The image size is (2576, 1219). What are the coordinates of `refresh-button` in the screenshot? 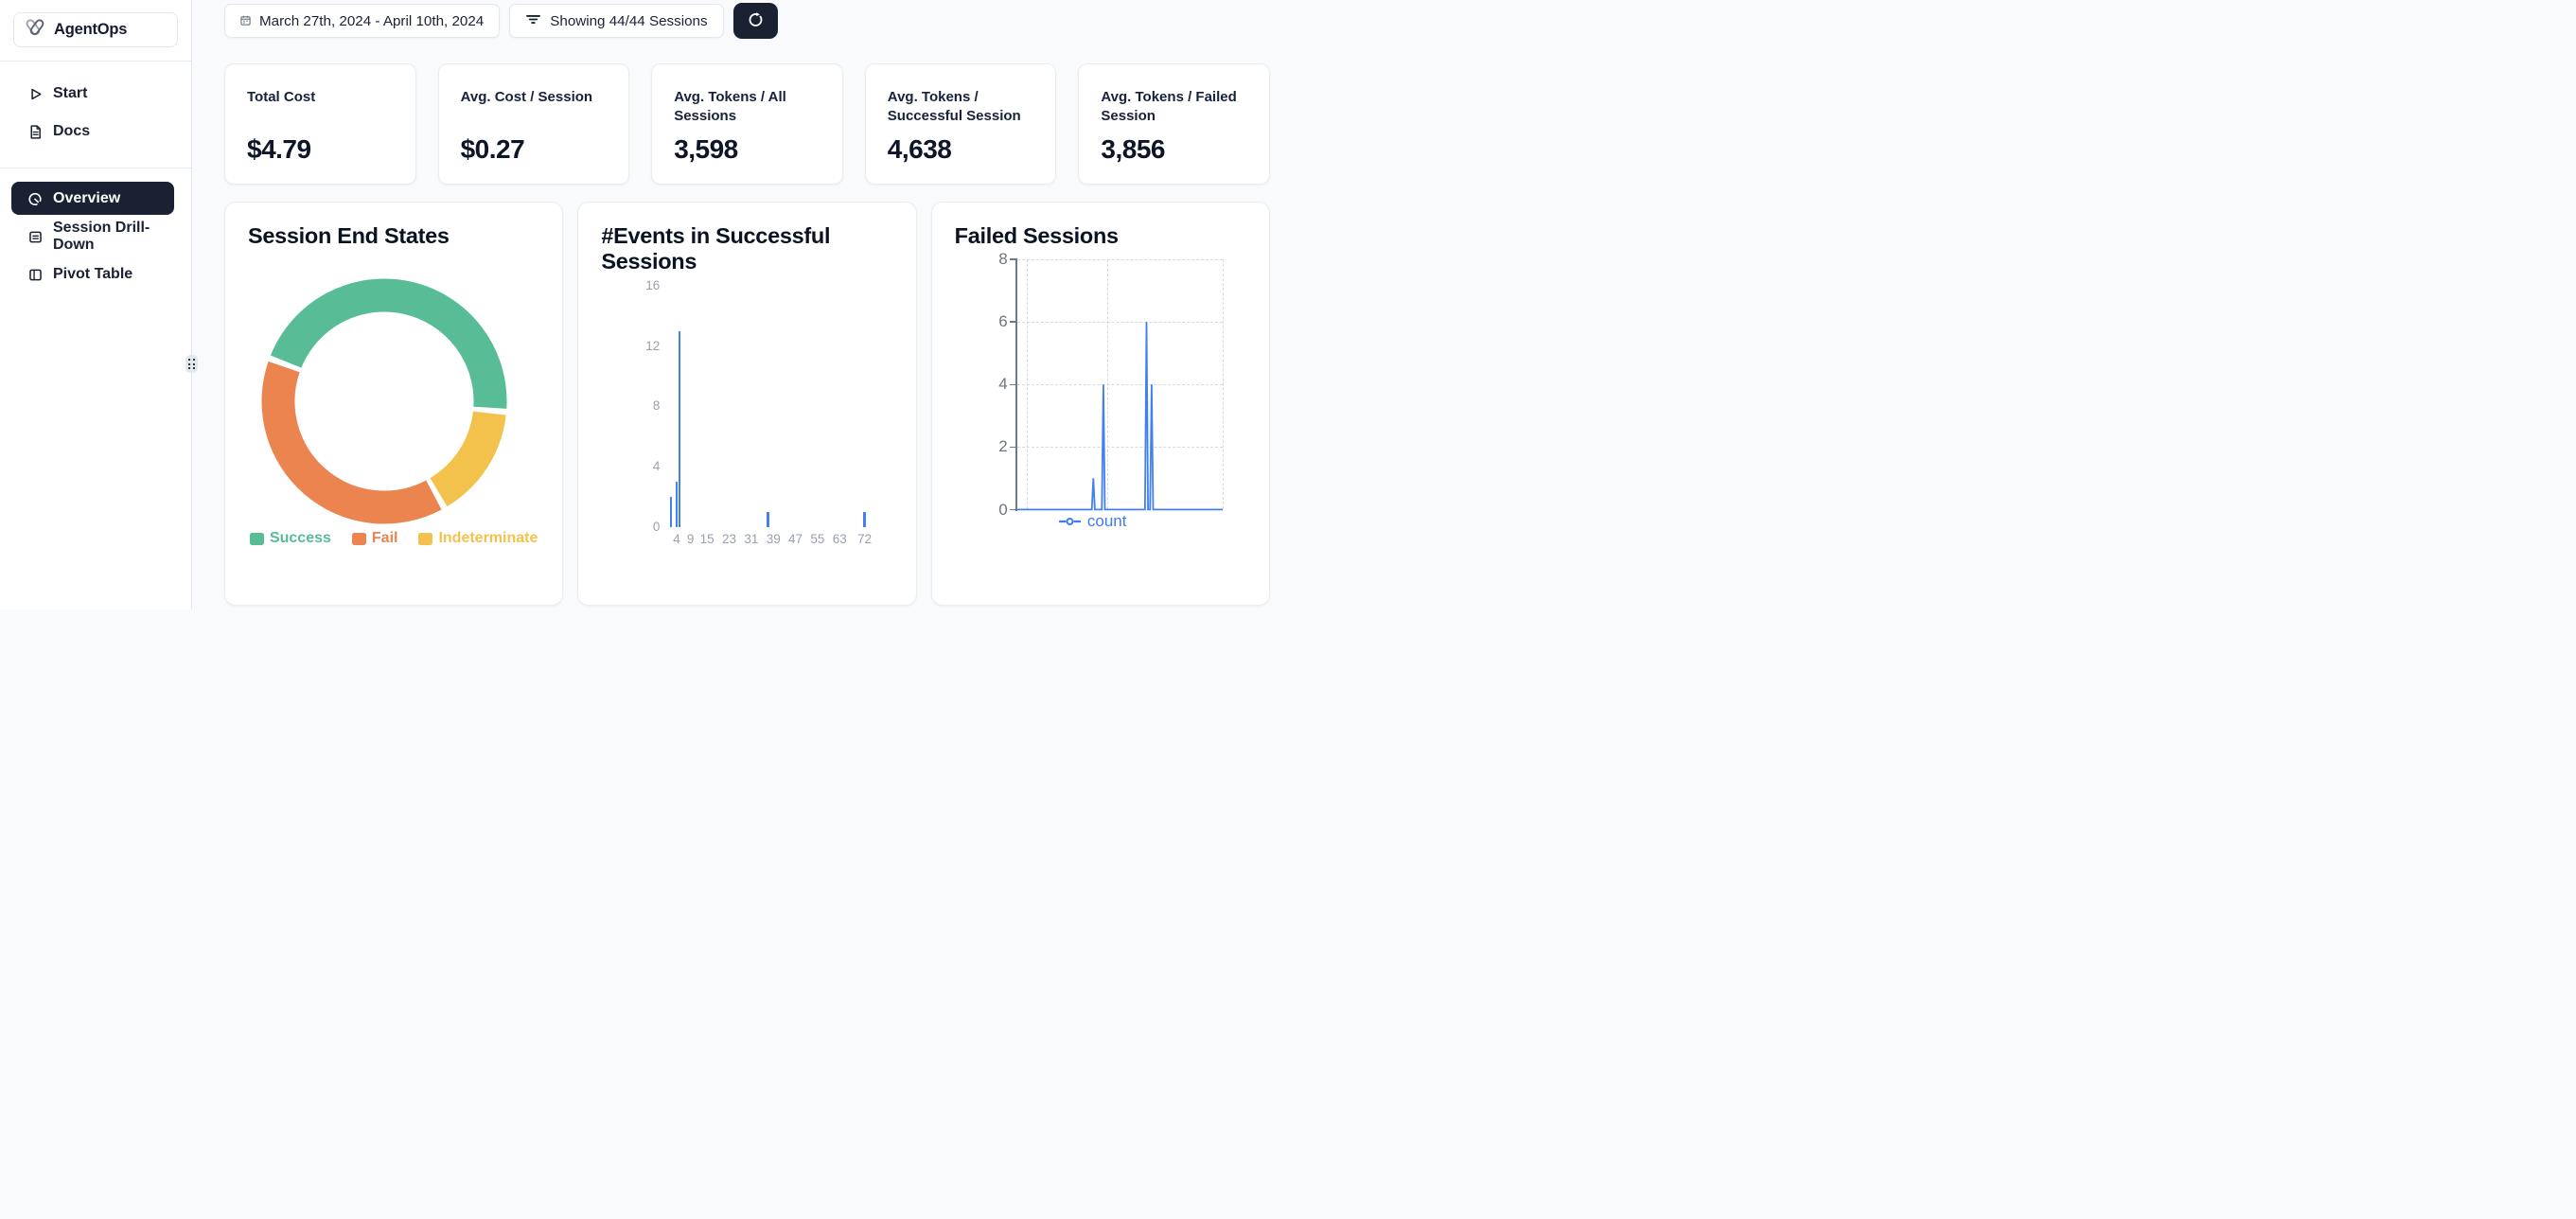 It's located at (755, 21).